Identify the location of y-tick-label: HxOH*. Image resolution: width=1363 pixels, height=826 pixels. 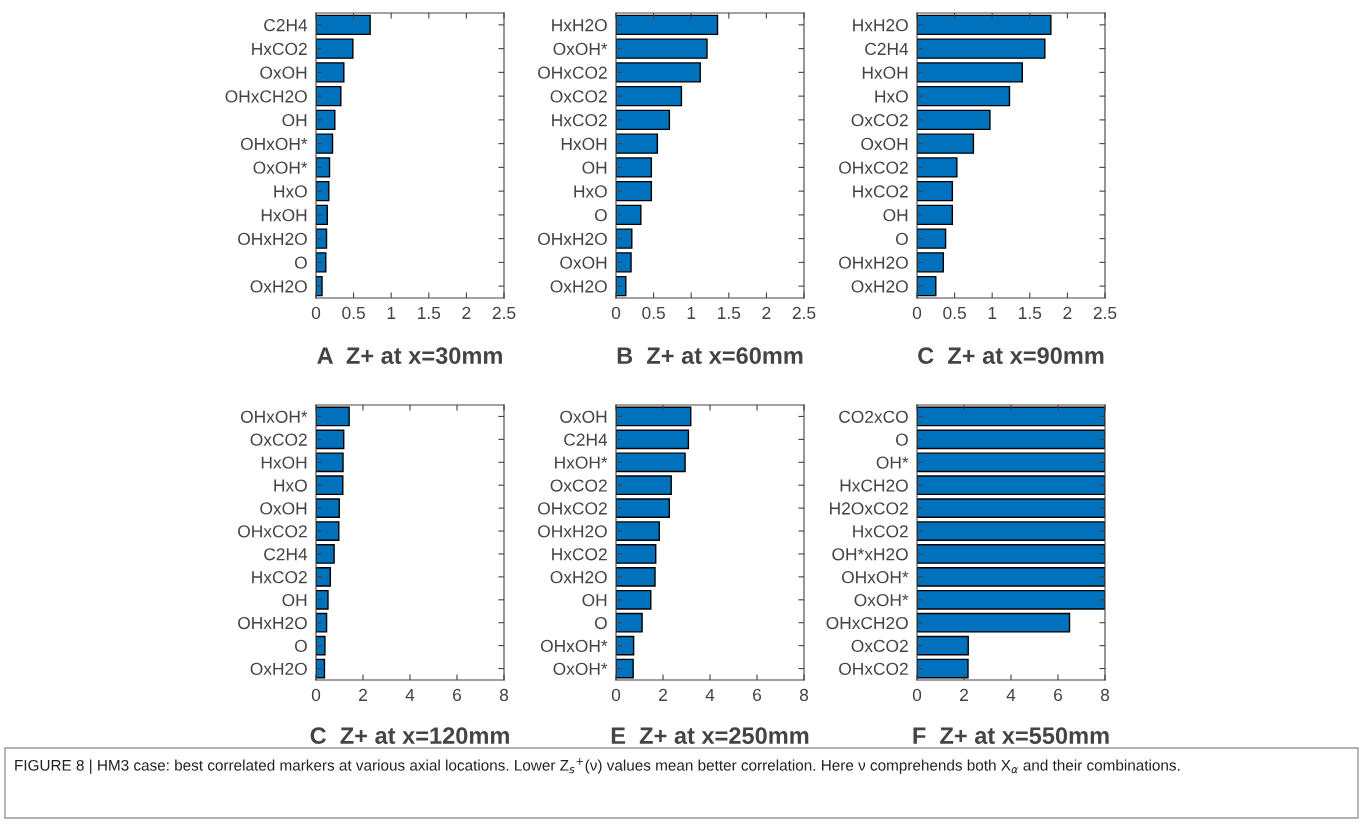
(581, 462).